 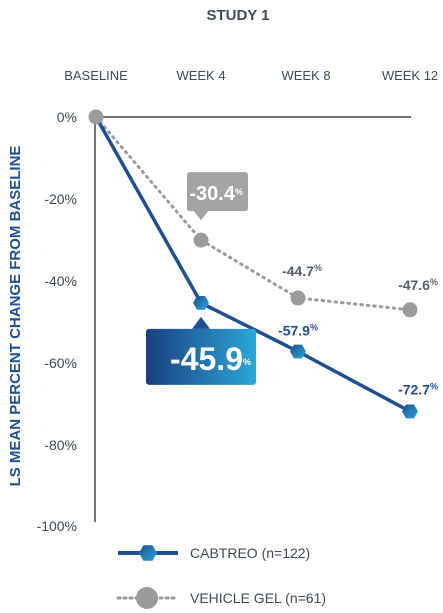 What do you see at coordinates (210, 359) in the screenshot?
I see `cabtreo-callout-label: -45.9%` at bounding box center [210, 359].